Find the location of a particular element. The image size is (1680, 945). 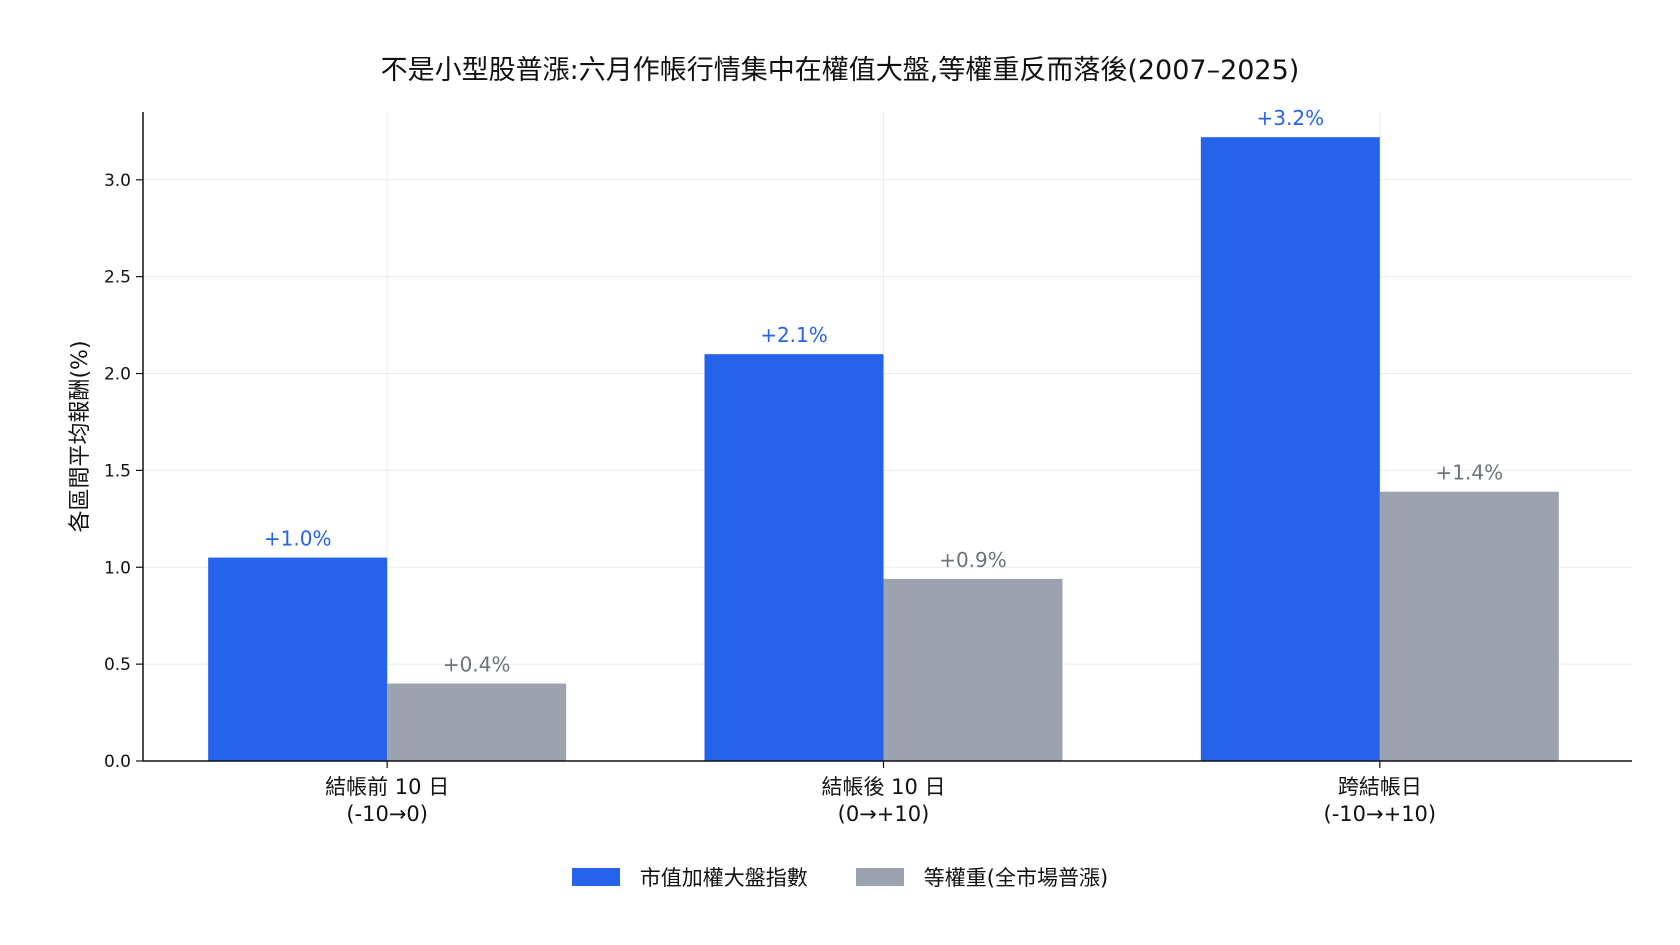

x-tick-label: (0→+10) is located at coordinates (884, 814).